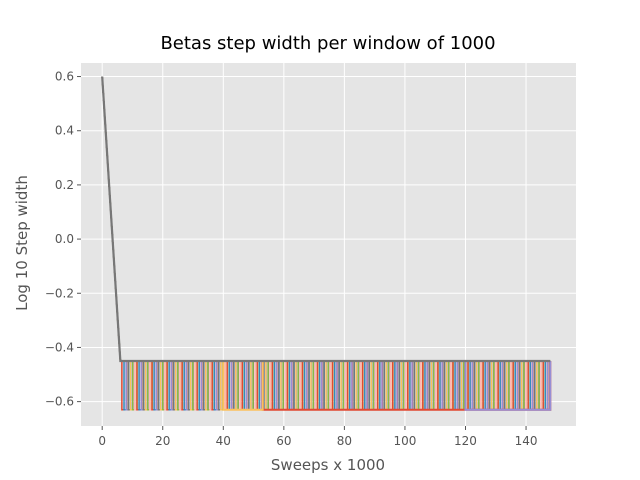 This screenshot has width=640, height=480. I want to click on y-tick-label: 0.6, so click(64, 77).